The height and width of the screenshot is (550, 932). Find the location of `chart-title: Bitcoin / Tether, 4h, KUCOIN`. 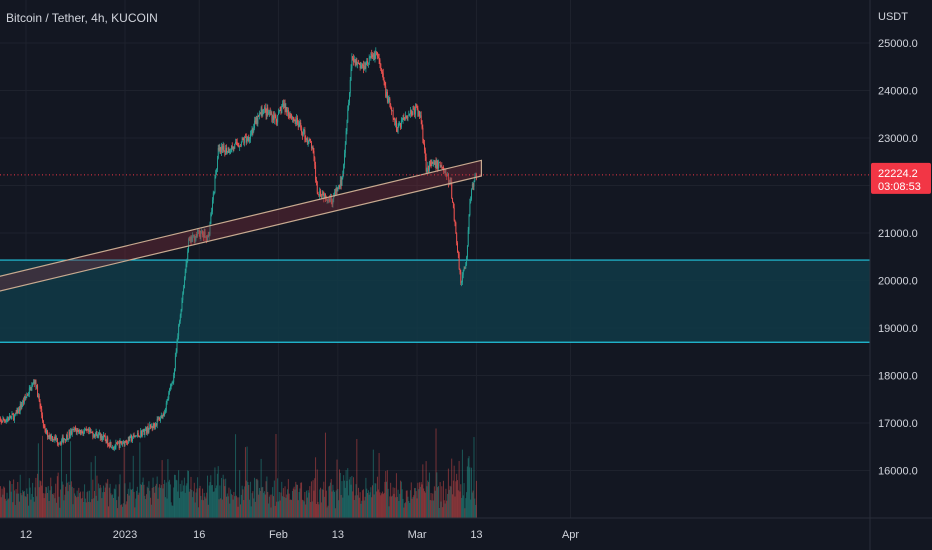

chart-title: Bitcoin / Tether, 4h, KUCOIN is located at coordinates (82, 18).